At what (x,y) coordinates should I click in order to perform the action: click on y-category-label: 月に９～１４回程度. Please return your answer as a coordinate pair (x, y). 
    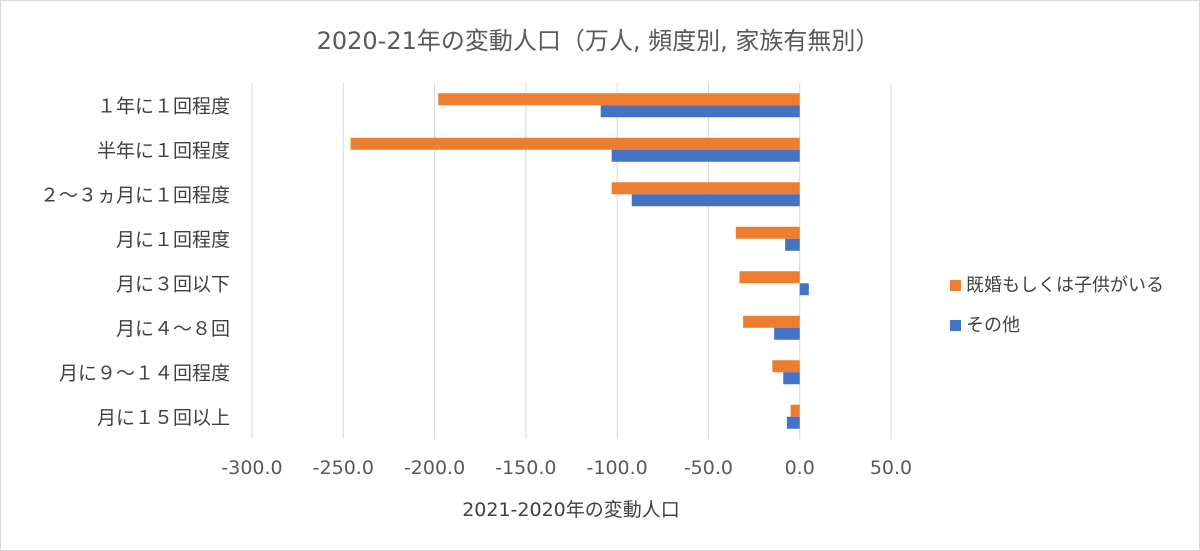
    Looking at the image, I should click on (144, 373).